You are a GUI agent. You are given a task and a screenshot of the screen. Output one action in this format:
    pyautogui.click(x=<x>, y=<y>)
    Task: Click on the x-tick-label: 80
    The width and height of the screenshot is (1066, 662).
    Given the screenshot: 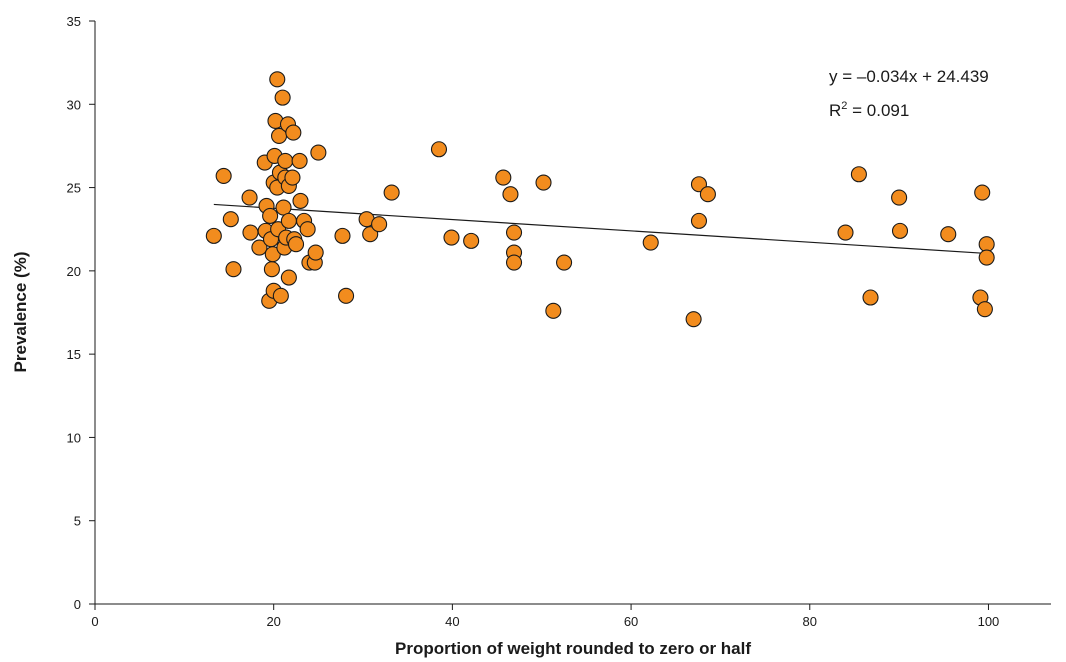 What is the action you would take?
    pyautogui.click(x=810, y=621)
    